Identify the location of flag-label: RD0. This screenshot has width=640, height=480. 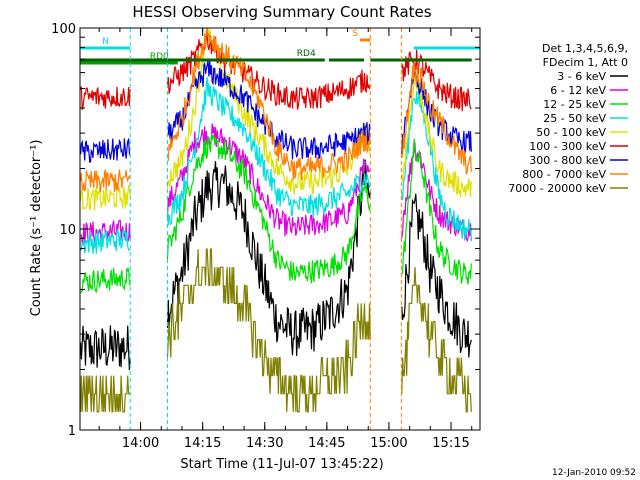
(159, 57).